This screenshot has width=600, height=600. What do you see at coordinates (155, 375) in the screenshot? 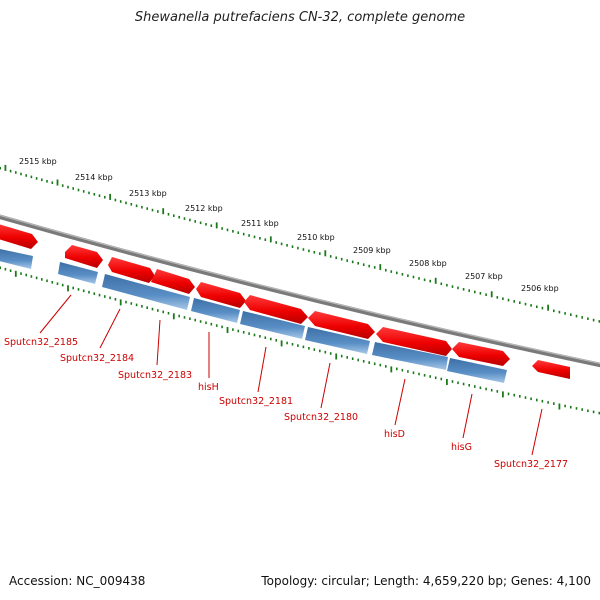
I see `gene-label: Sputcn32_2183` at bounding box center [155, 375].